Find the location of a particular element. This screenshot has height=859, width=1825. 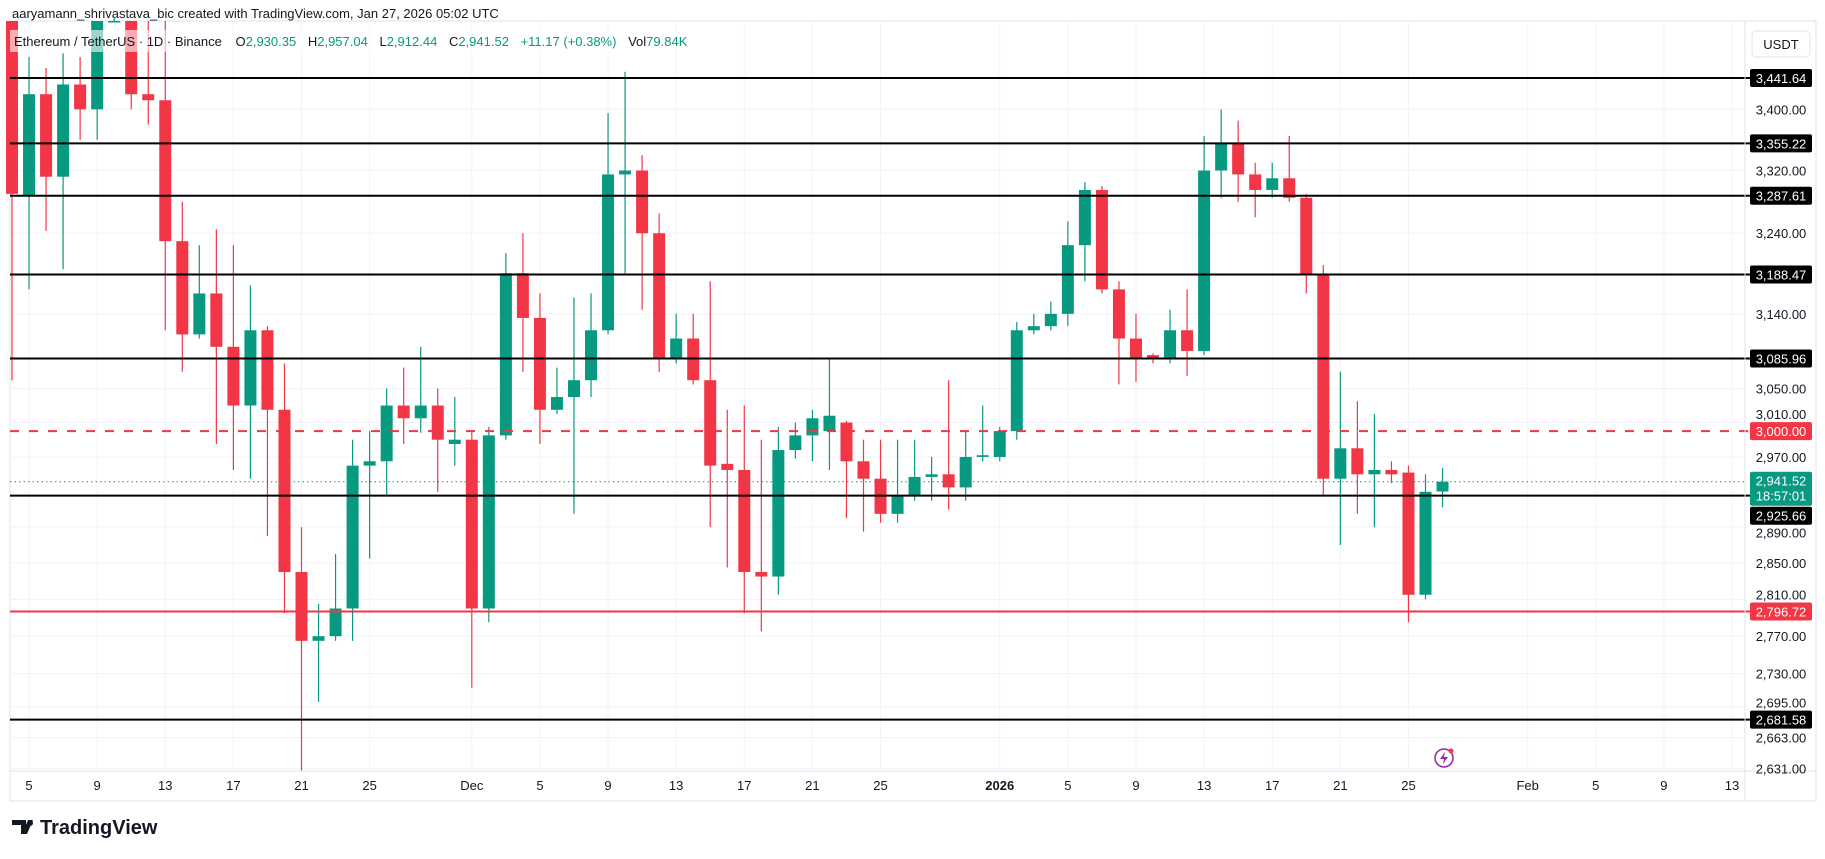

currency-button: USDT is located at coordinates (1781, 44).